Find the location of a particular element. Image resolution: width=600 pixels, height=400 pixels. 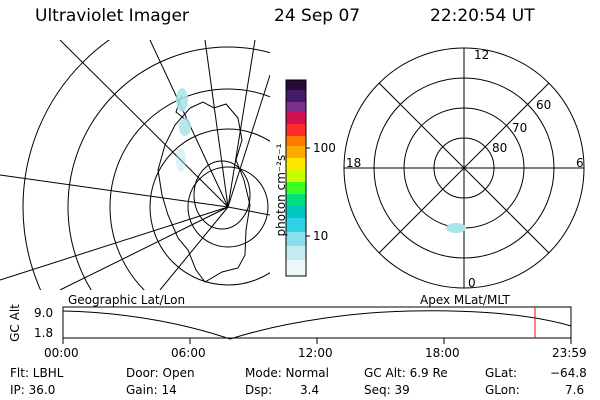

dsp-label: Dsp: is located at coordinates (259, 390).